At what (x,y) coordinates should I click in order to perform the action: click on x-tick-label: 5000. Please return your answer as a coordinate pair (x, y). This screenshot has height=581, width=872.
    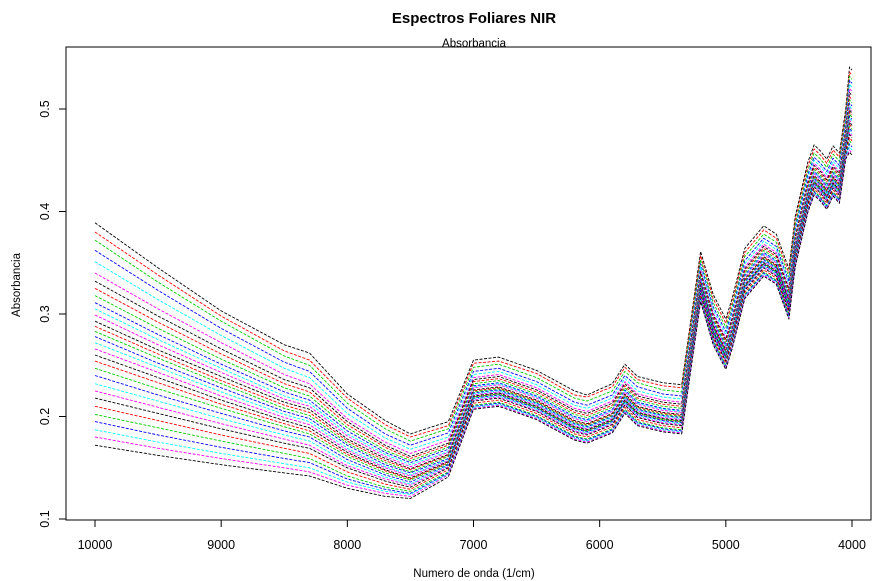
    Looking at the image, I should click on (726, 545).